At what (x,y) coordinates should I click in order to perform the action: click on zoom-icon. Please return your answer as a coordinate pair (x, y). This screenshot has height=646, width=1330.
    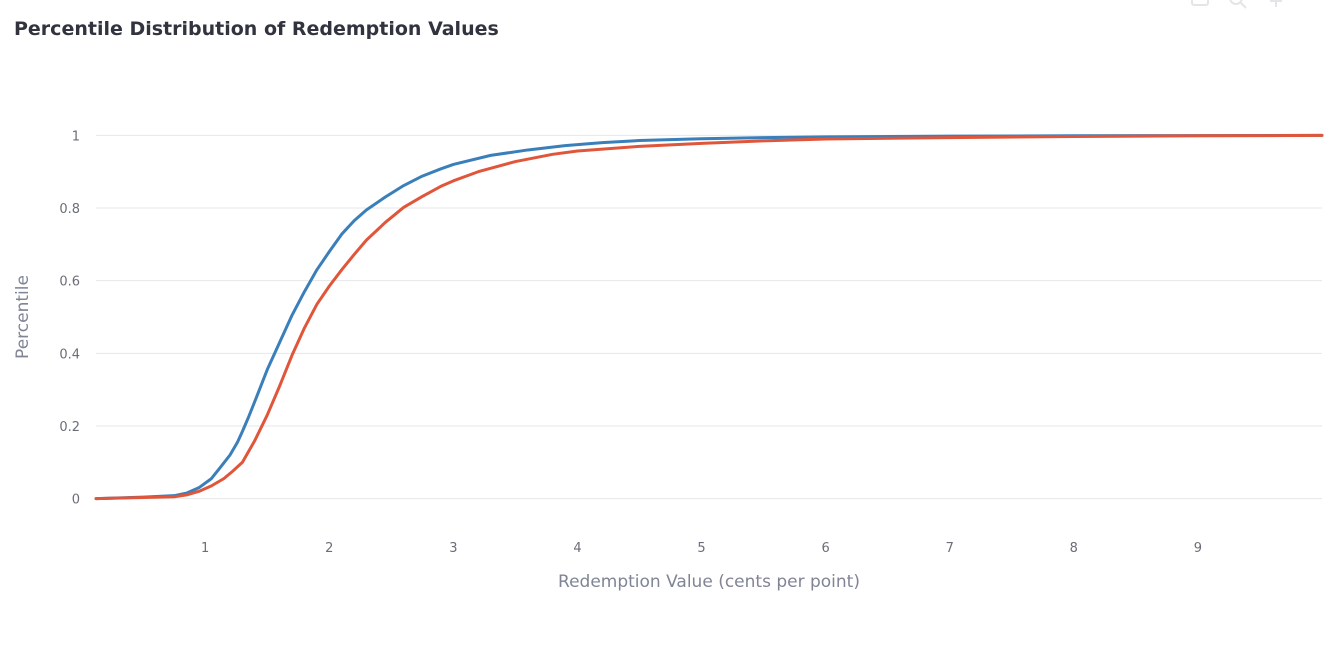
    Looking at the image, I should click on (1238, 4).